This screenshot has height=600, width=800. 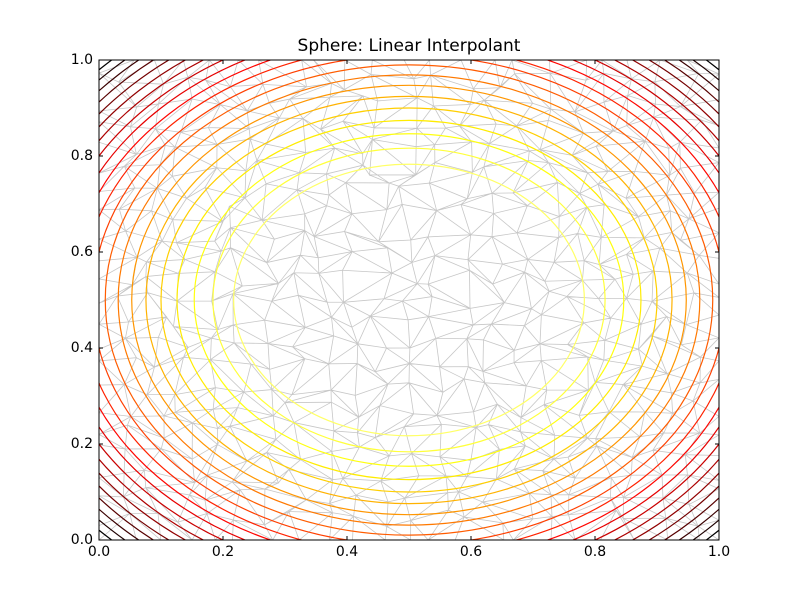 What do you see at coordinates (409, 46) in the screenshot?
I see `chart-title: Sphere: Linear Interpolant` at bounding box center [409, 46].